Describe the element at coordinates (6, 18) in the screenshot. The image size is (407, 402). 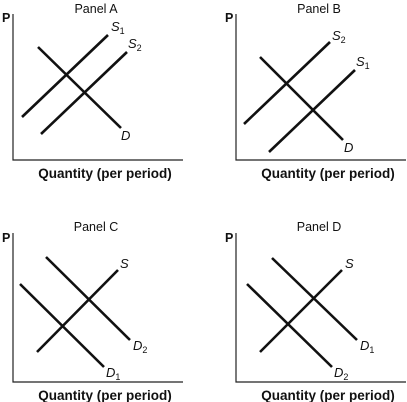
I see `panel-a-y-axis-label: P` at that location.